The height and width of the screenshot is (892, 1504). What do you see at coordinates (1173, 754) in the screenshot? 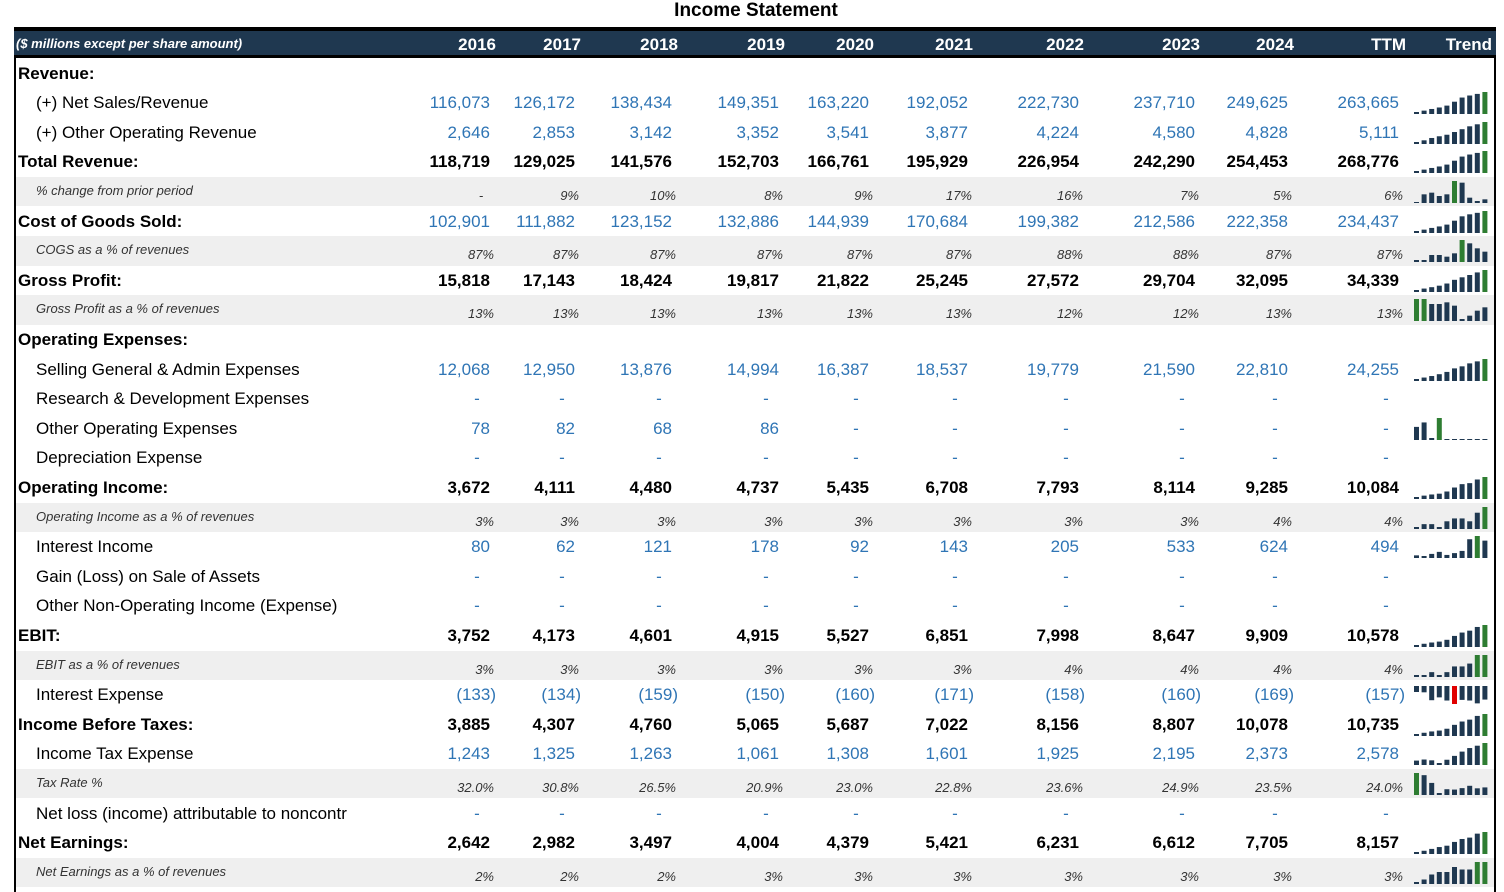
I see `table-cell: 2,195` at bounding box center [1173, 754].